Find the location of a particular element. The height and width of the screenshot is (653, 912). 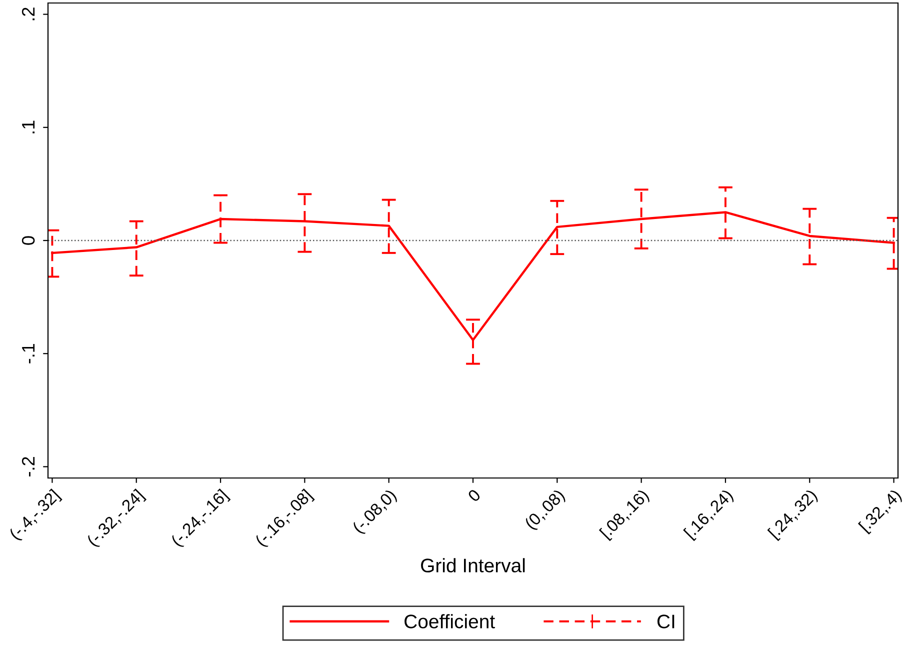

y-tick-label: .2 is located at coordinates (28, 14).